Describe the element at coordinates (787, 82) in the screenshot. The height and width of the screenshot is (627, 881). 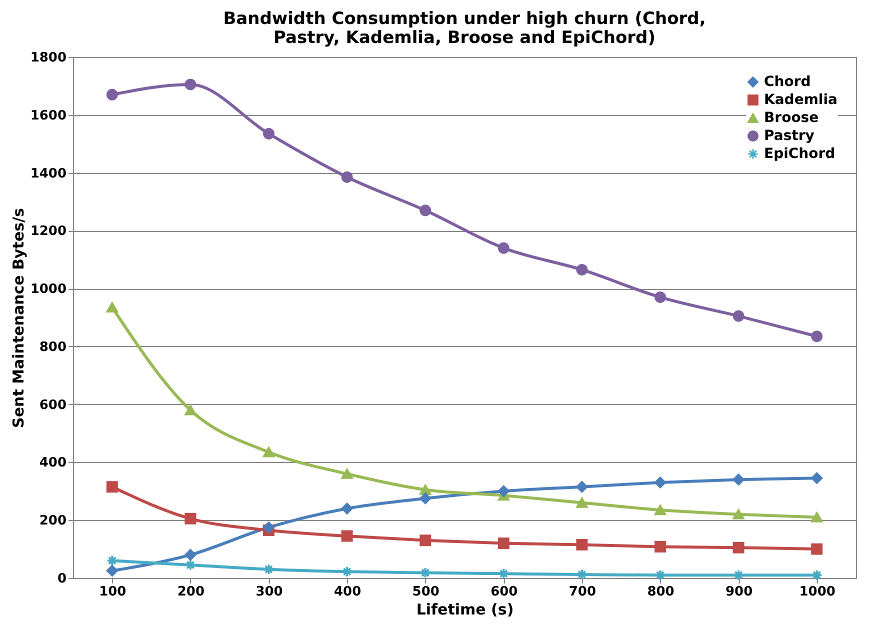
I see `legend-label: Chord` at that location.